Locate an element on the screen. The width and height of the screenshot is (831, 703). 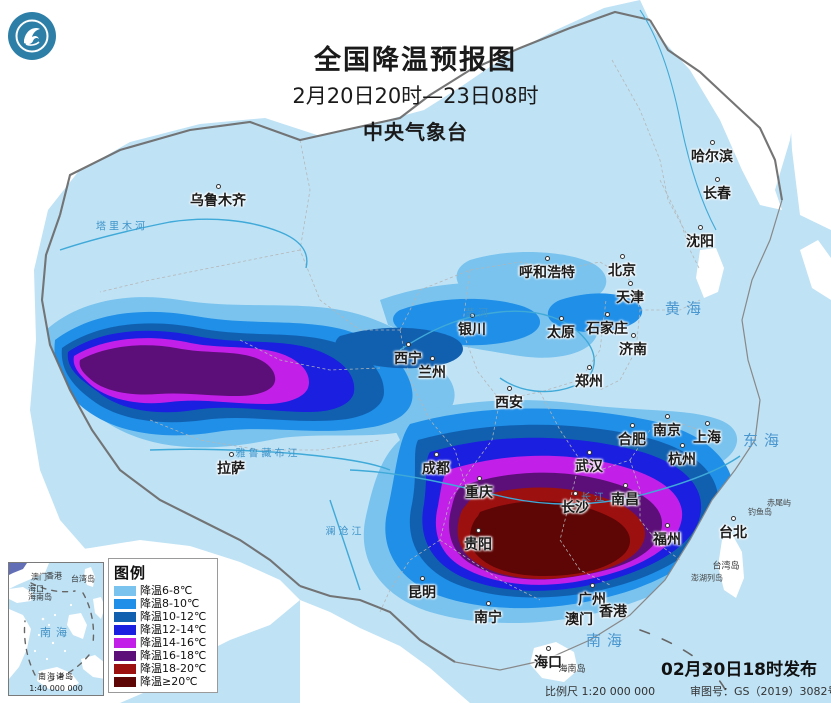
approval-number: 审图号：GS（2019）3082号 is located at coordinates (760, 691).